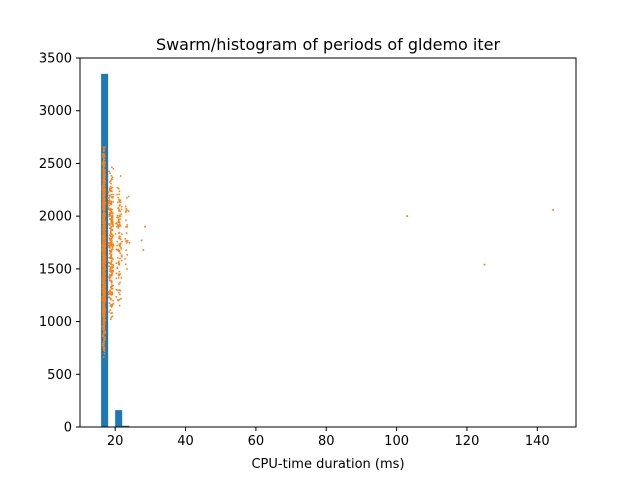 The image size is (640, 480). I want to click on y-tick-label: 0, so click(68, 428).